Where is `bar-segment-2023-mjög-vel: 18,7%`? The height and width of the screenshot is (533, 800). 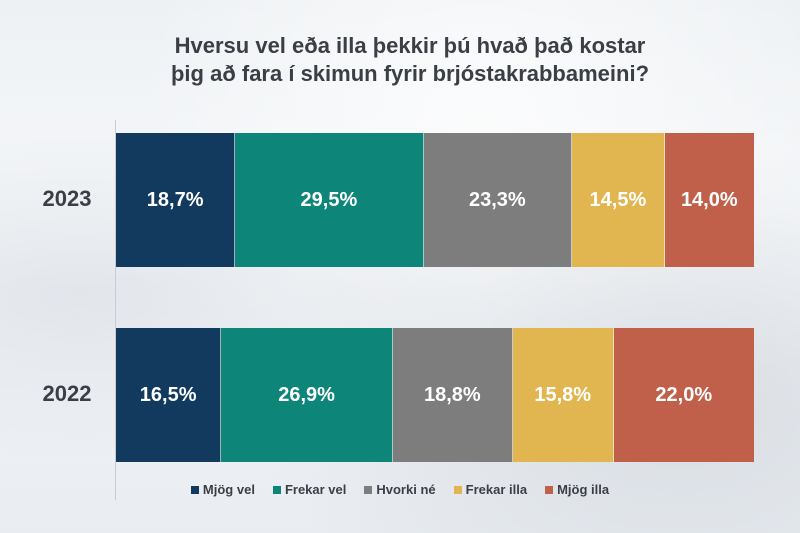 bar-segment-2023-mjög-vel: 18,7% is located at coordinates (176, 200).